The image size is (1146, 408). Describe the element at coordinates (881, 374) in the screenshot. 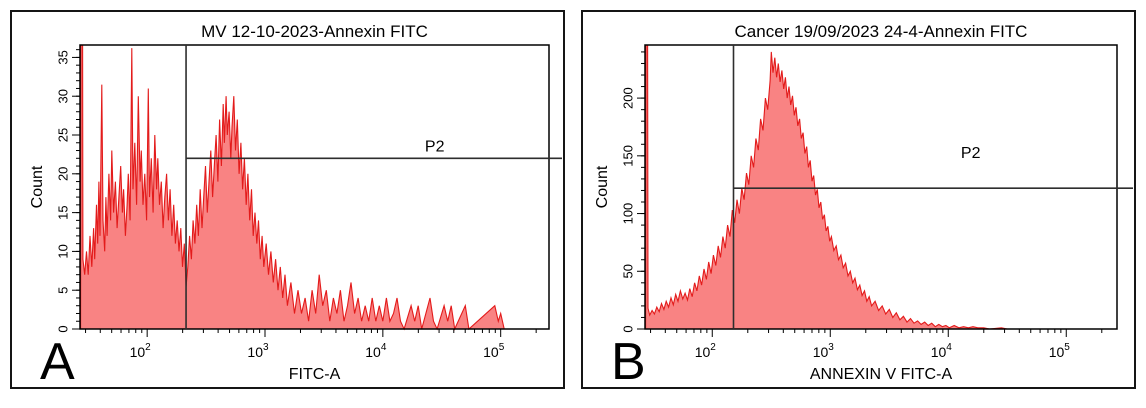

I see `x-axis-label: ANNEXIN V FITC-A` at that location.